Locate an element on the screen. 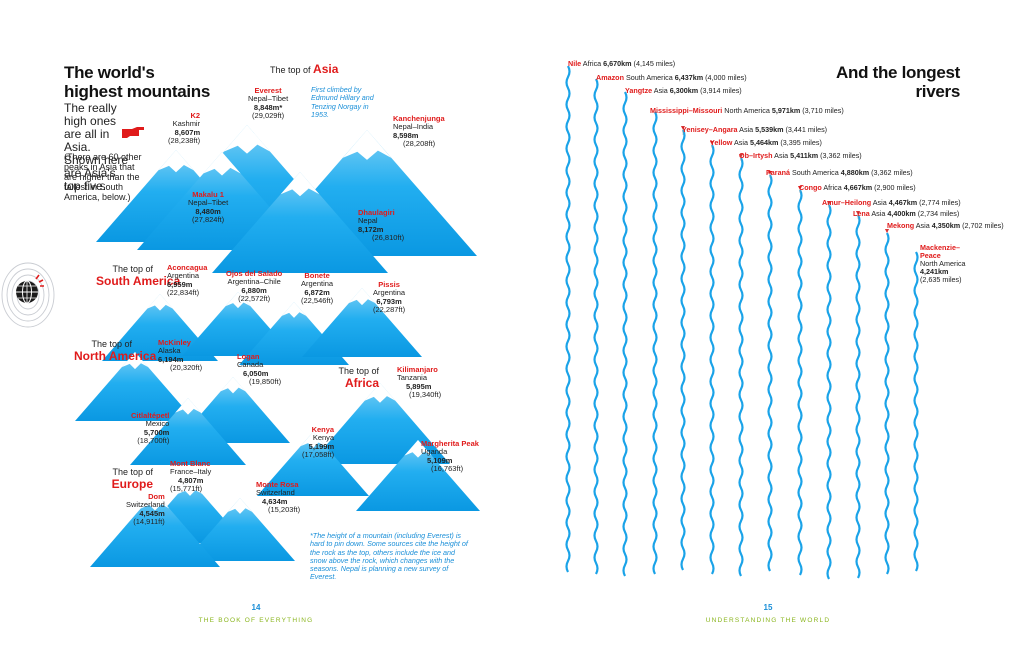 The image size is (1024, 654). mountain-name: Kilimanjaro is located at coordinates (417, 369).